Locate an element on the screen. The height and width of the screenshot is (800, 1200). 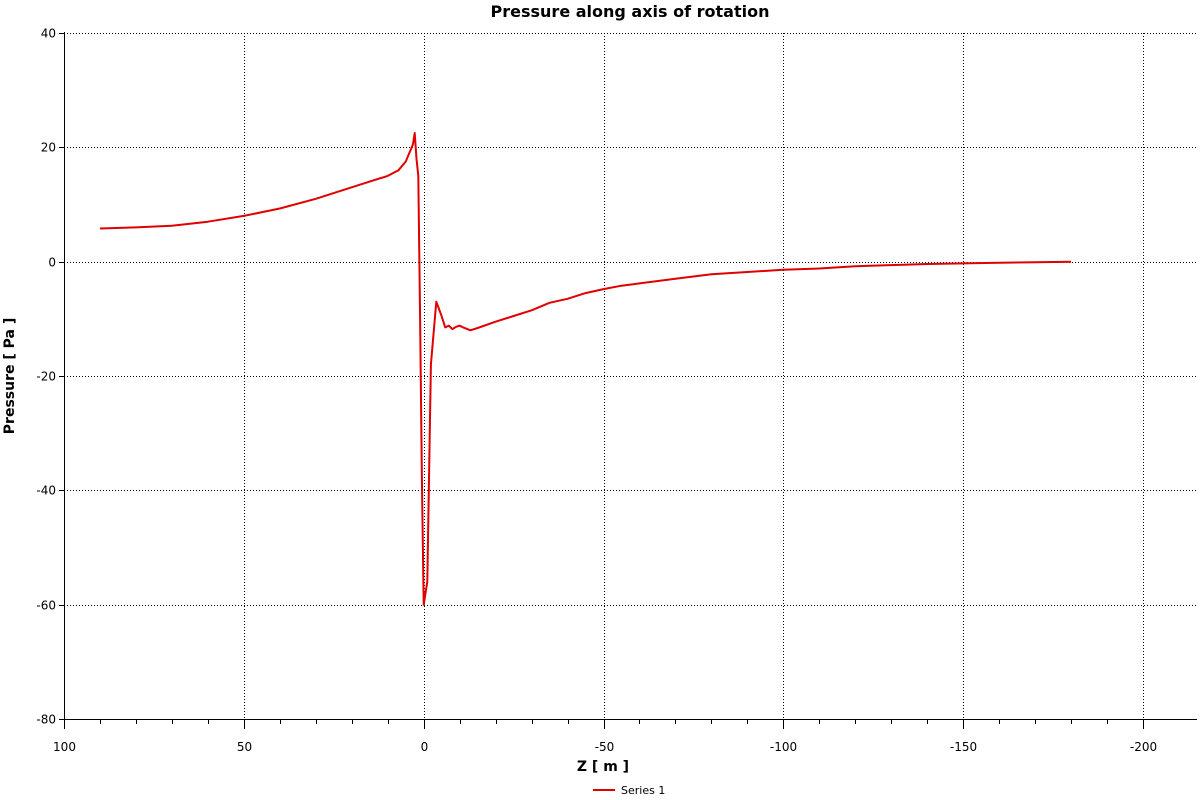
y-tick-label: 40 is located at coordinates (48, 34).